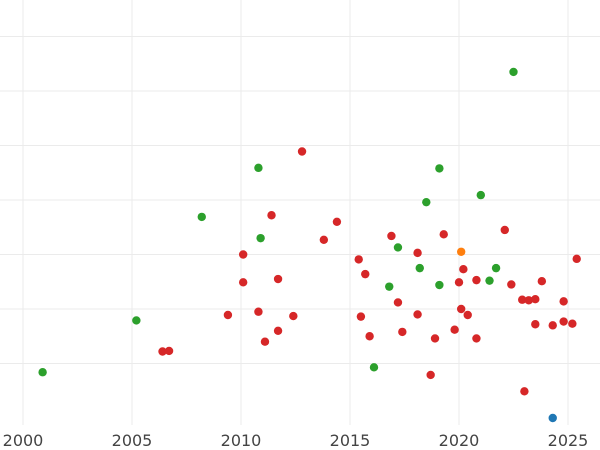  I want to click on x-tick-label-2025: 2025, so click(568, 440).